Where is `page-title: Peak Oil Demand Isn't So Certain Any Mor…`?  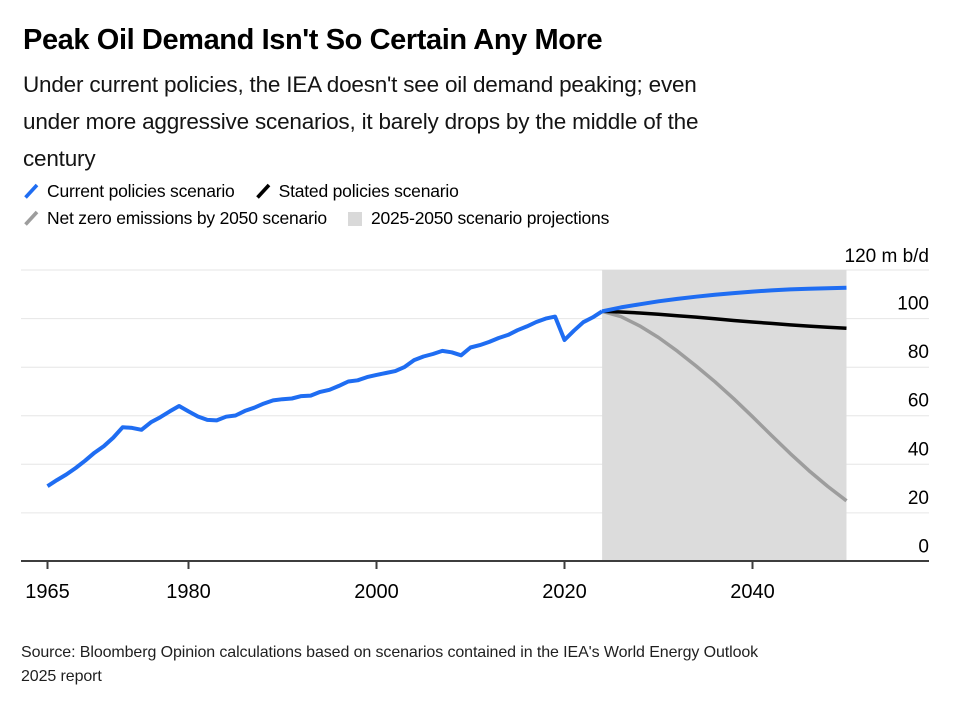 page-title: Peak Oil Demand Isn't So Certain Any Mor… is located at coordinates (313, 40).